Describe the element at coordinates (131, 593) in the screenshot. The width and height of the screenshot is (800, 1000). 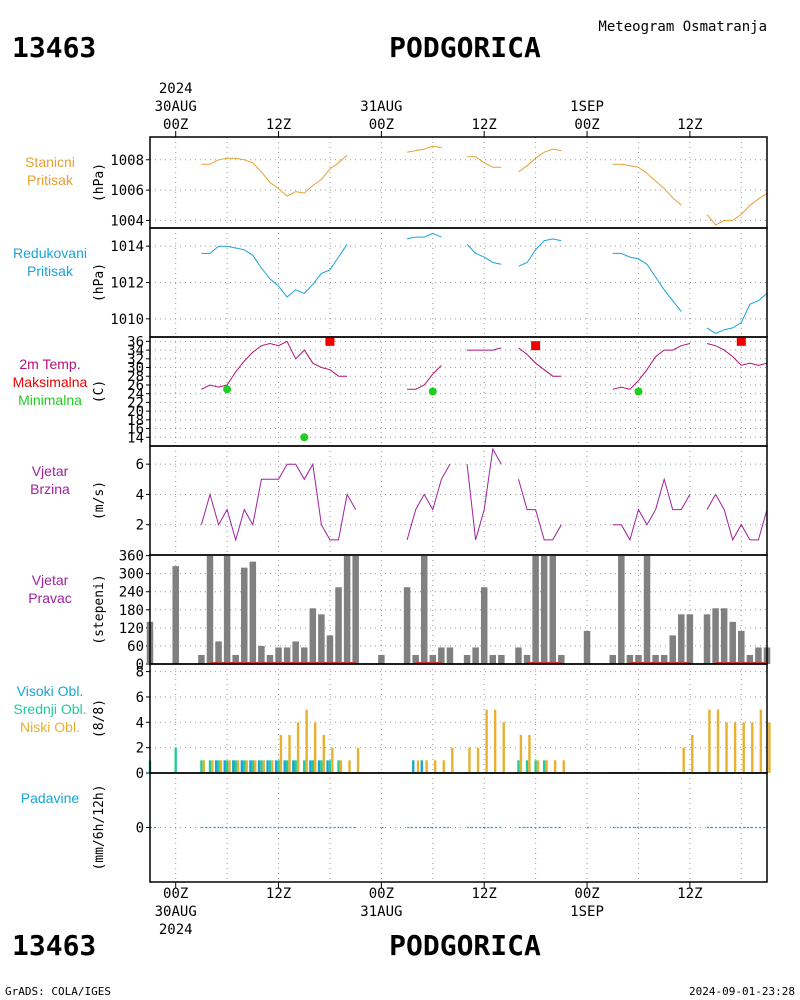
I see `y-tick-label: 240` at that location.